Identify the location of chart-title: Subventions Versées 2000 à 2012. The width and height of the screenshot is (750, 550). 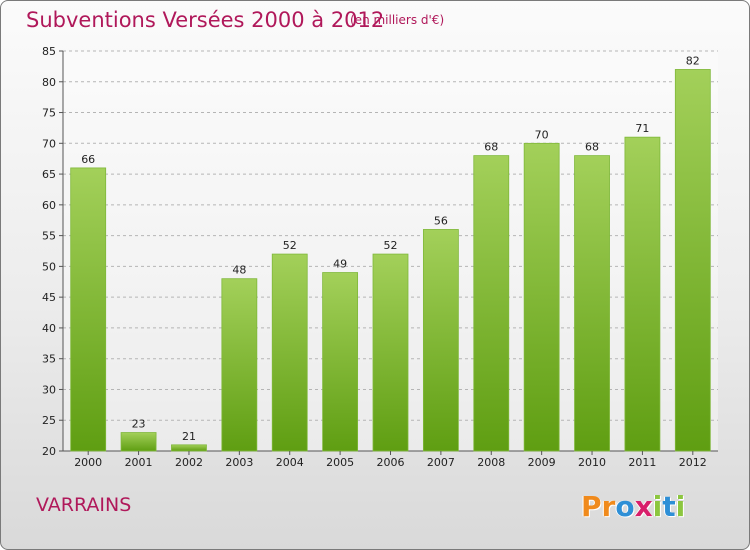
(205, 20).